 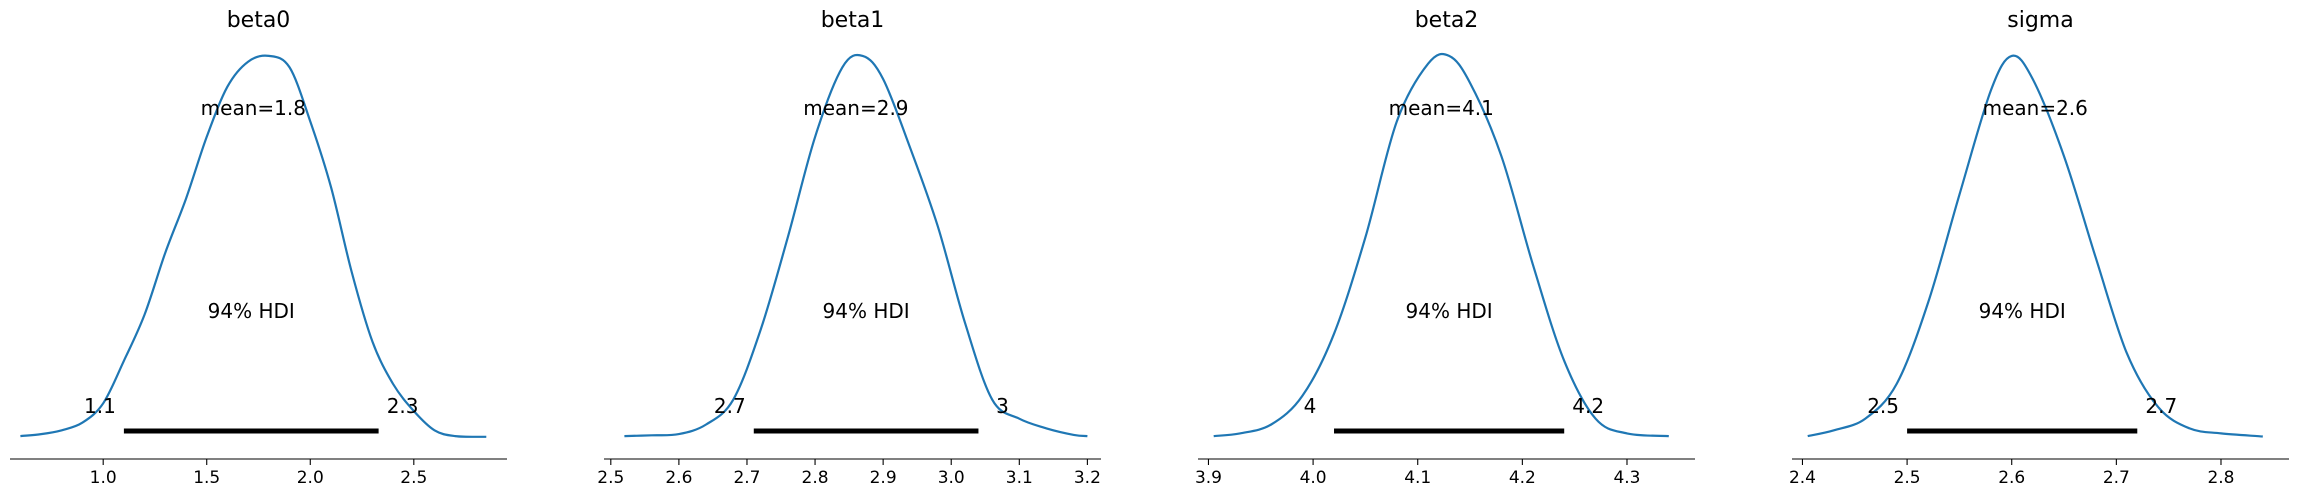 What do you see at coordinates (403, 406) in the screenshot?
I see `hdi-upper-label: 2.3` at bounding box center [403, 406].